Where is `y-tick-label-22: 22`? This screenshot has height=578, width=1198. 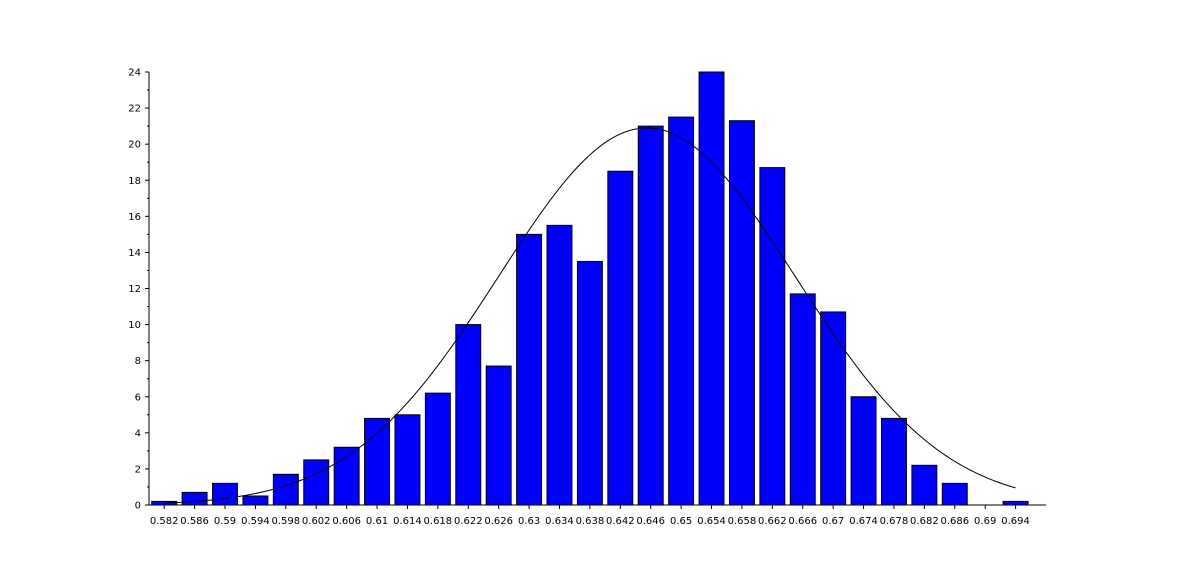 y-tick-label-22: 22 is located at coordinates (134, 109).